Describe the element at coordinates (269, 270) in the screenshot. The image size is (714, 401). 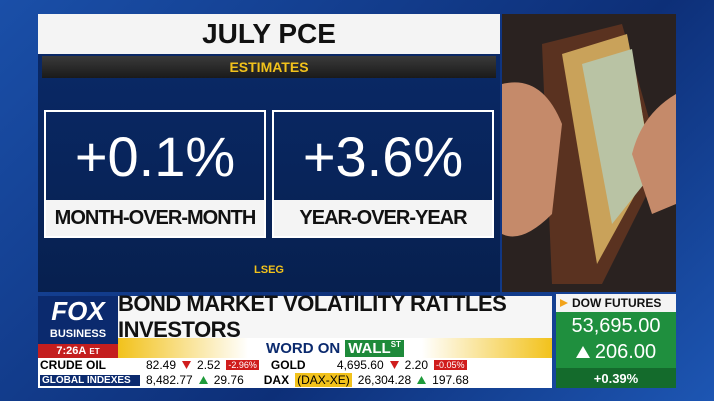
I see `source: LSEG` at that location.